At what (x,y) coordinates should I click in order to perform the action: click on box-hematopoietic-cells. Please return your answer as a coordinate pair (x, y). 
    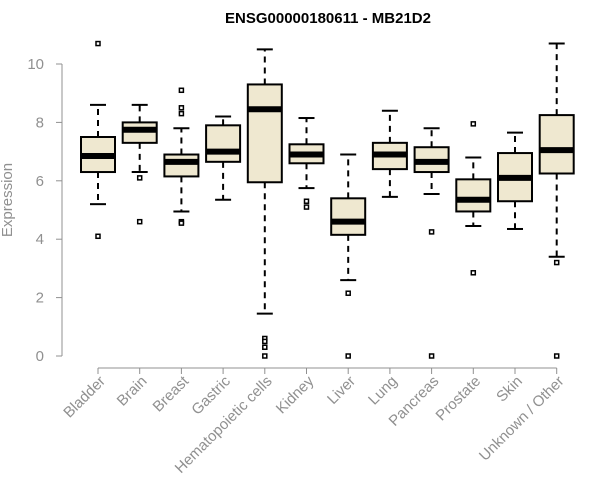
    Looking at the image, I should click on (264, 203).